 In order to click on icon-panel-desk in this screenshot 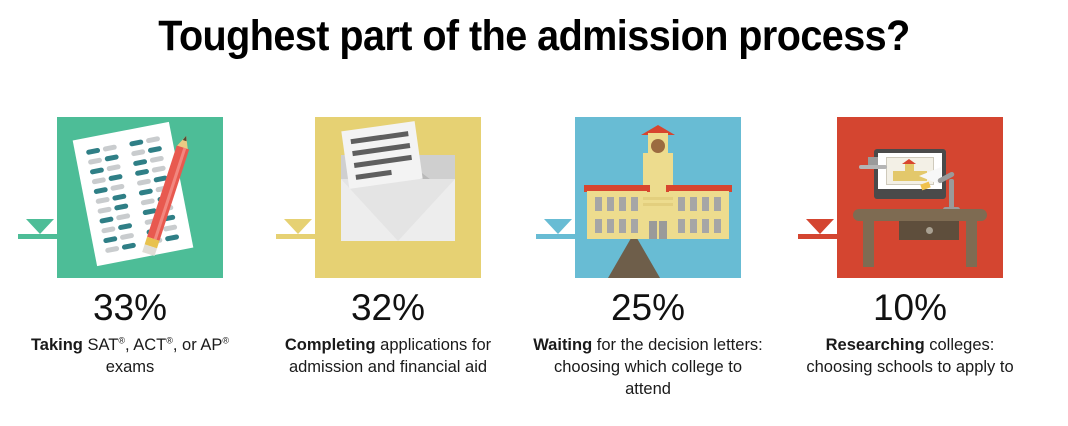, I will do `click(920, 197)`.